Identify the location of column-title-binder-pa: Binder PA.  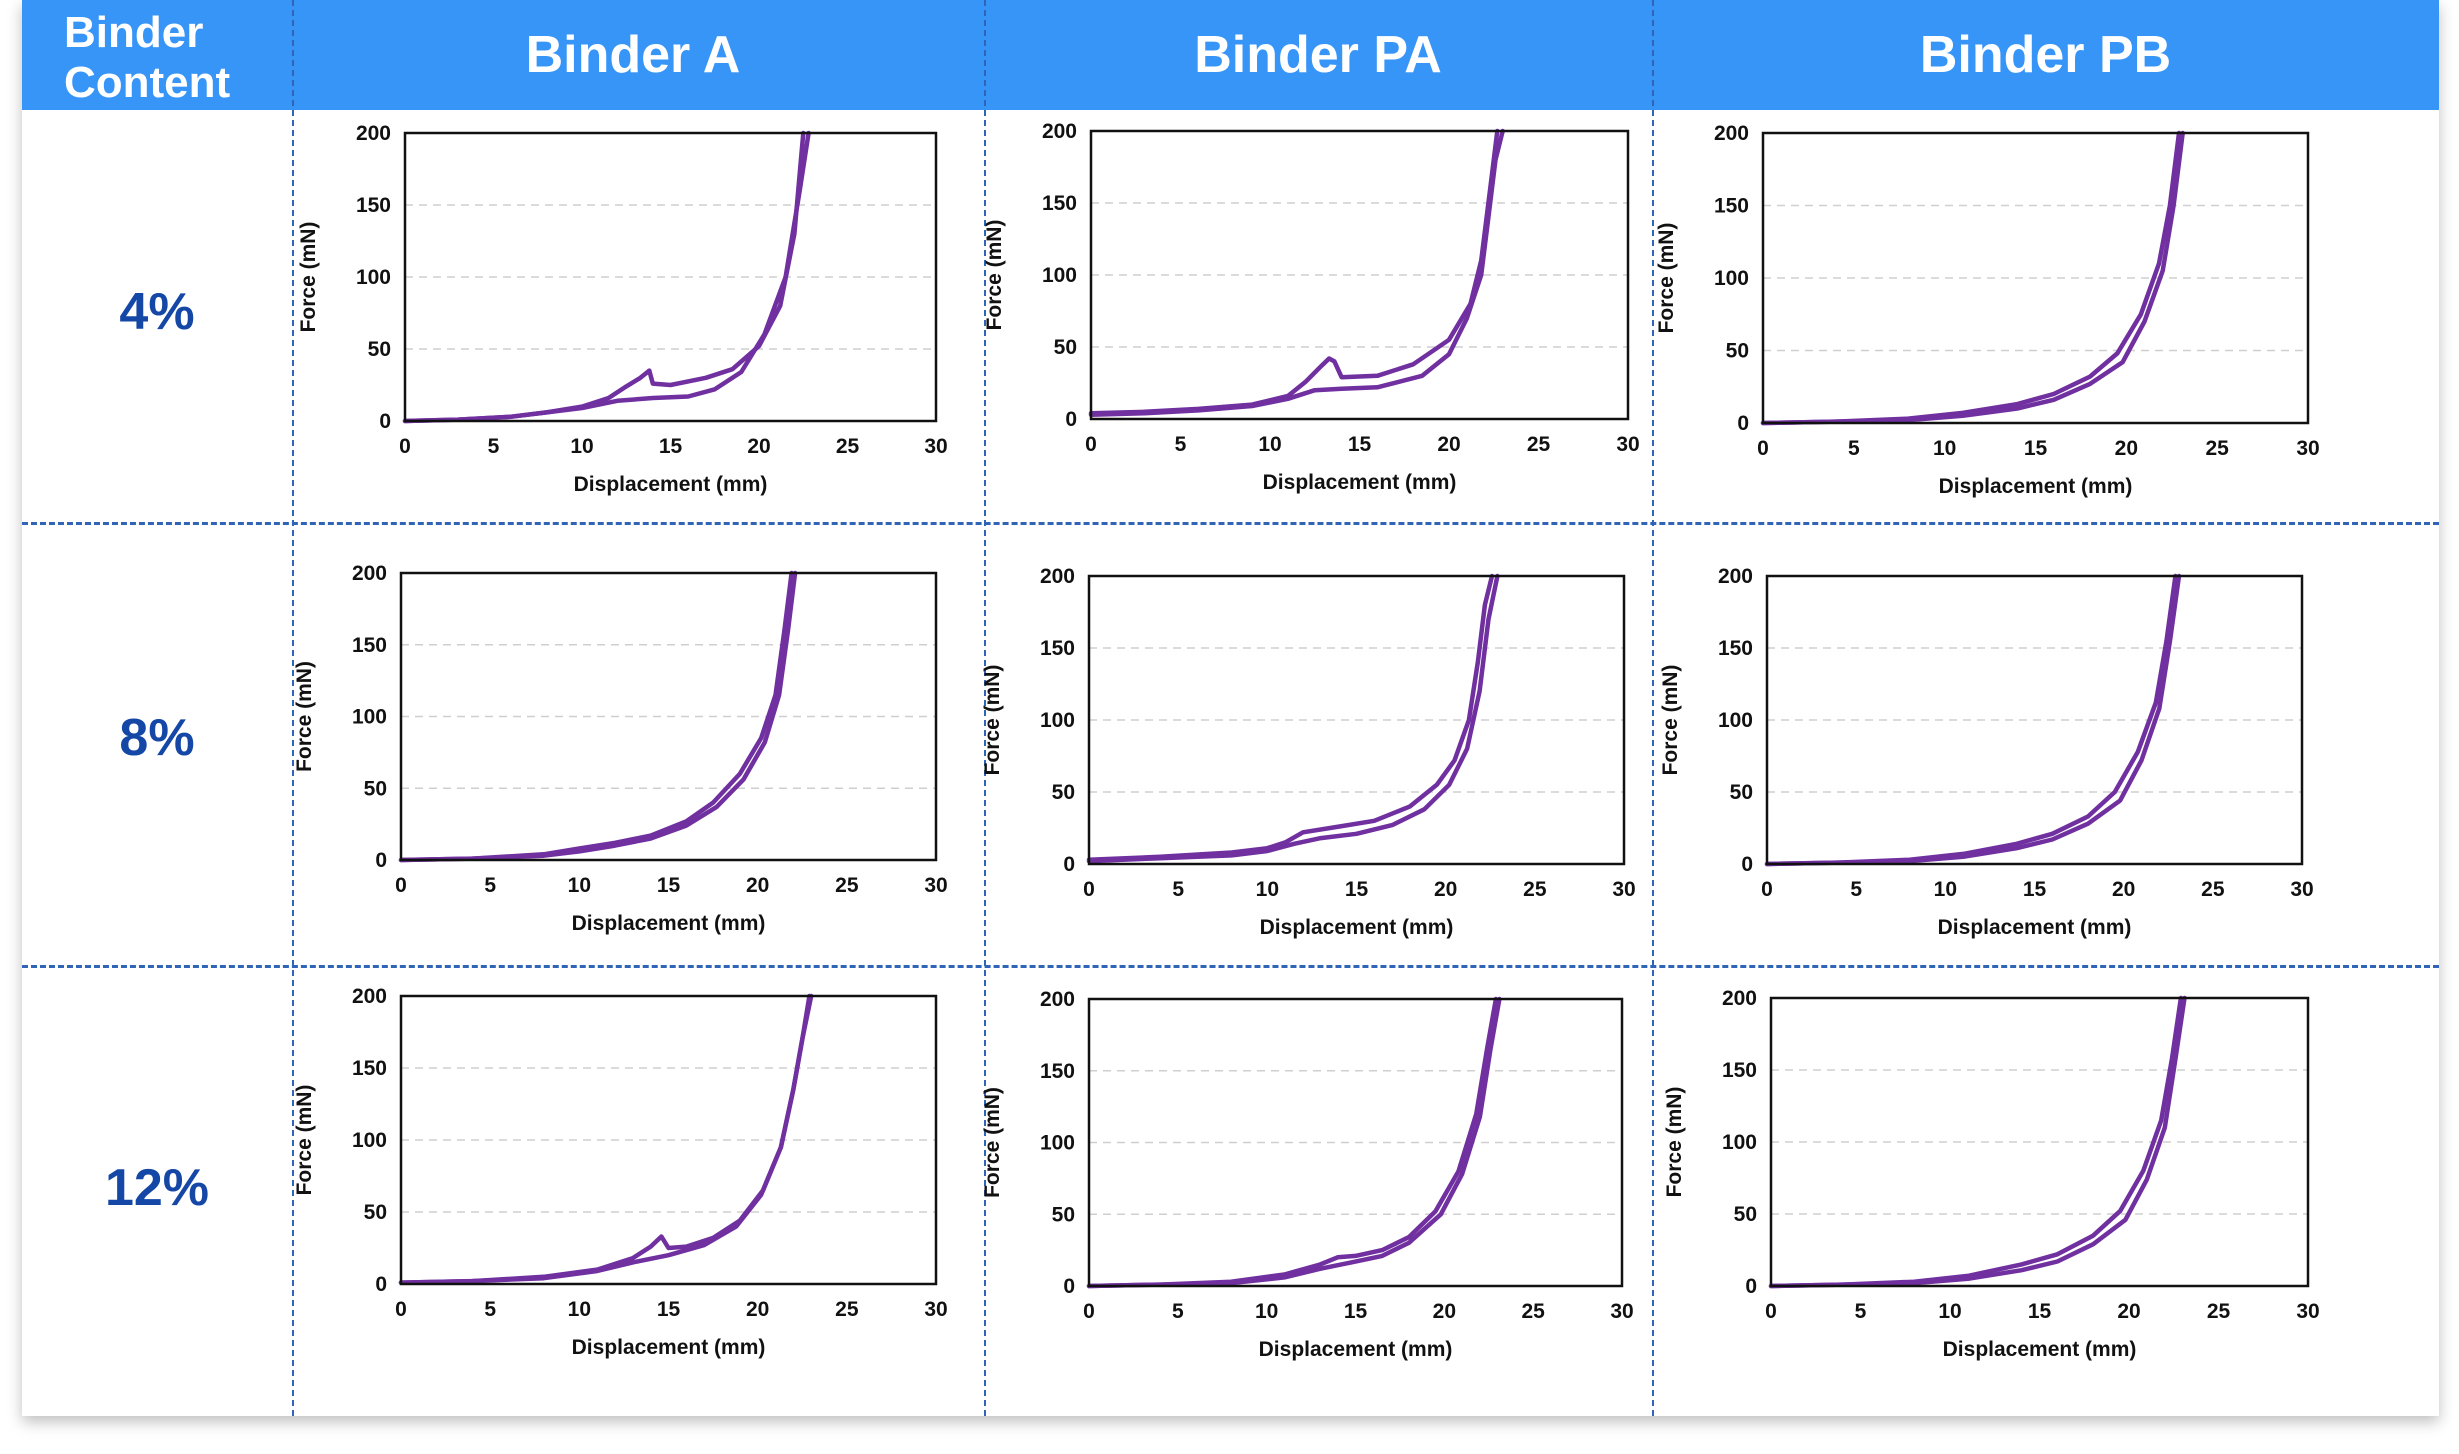
(1318, 55).